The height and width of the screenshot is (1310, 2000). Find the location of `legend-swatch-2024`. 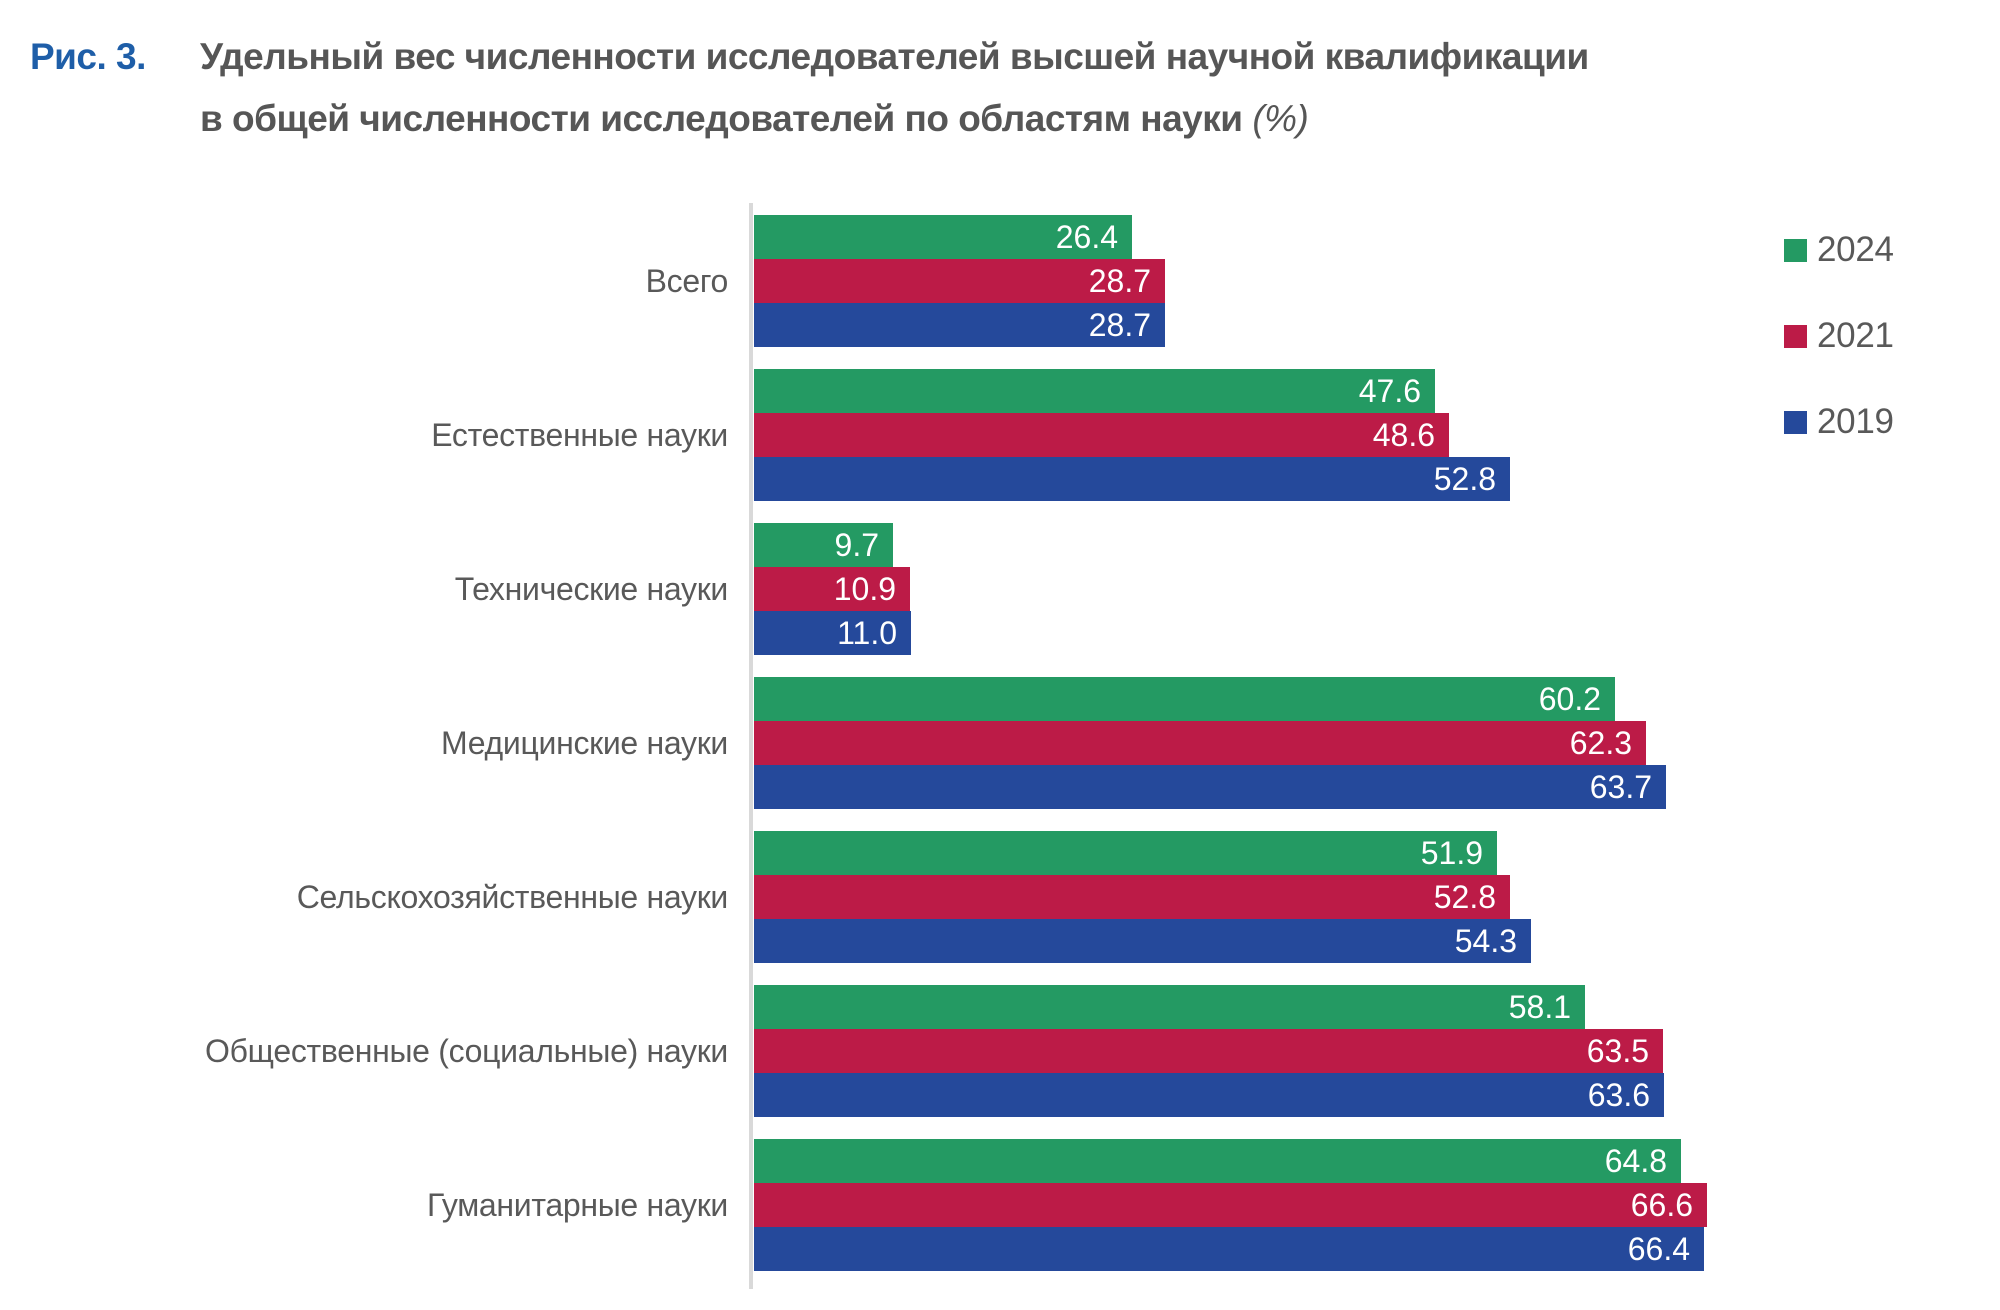

legend-swatch-2024 is located at coordinates (1795, 250).